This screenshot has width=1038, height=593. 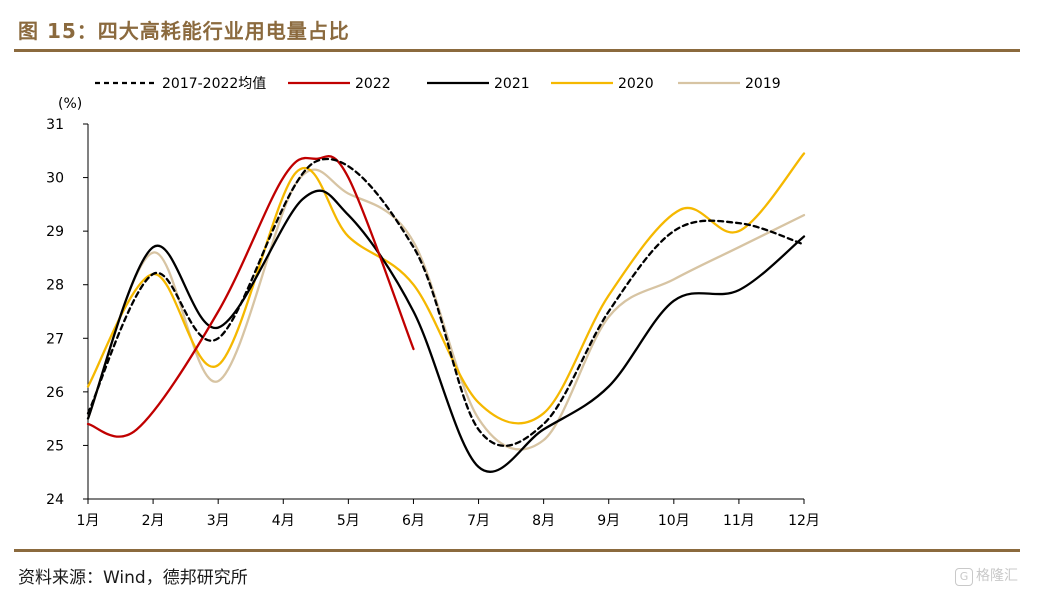 I want to click on legend-label: 2017-2022均值, so click(x=214, y=84).